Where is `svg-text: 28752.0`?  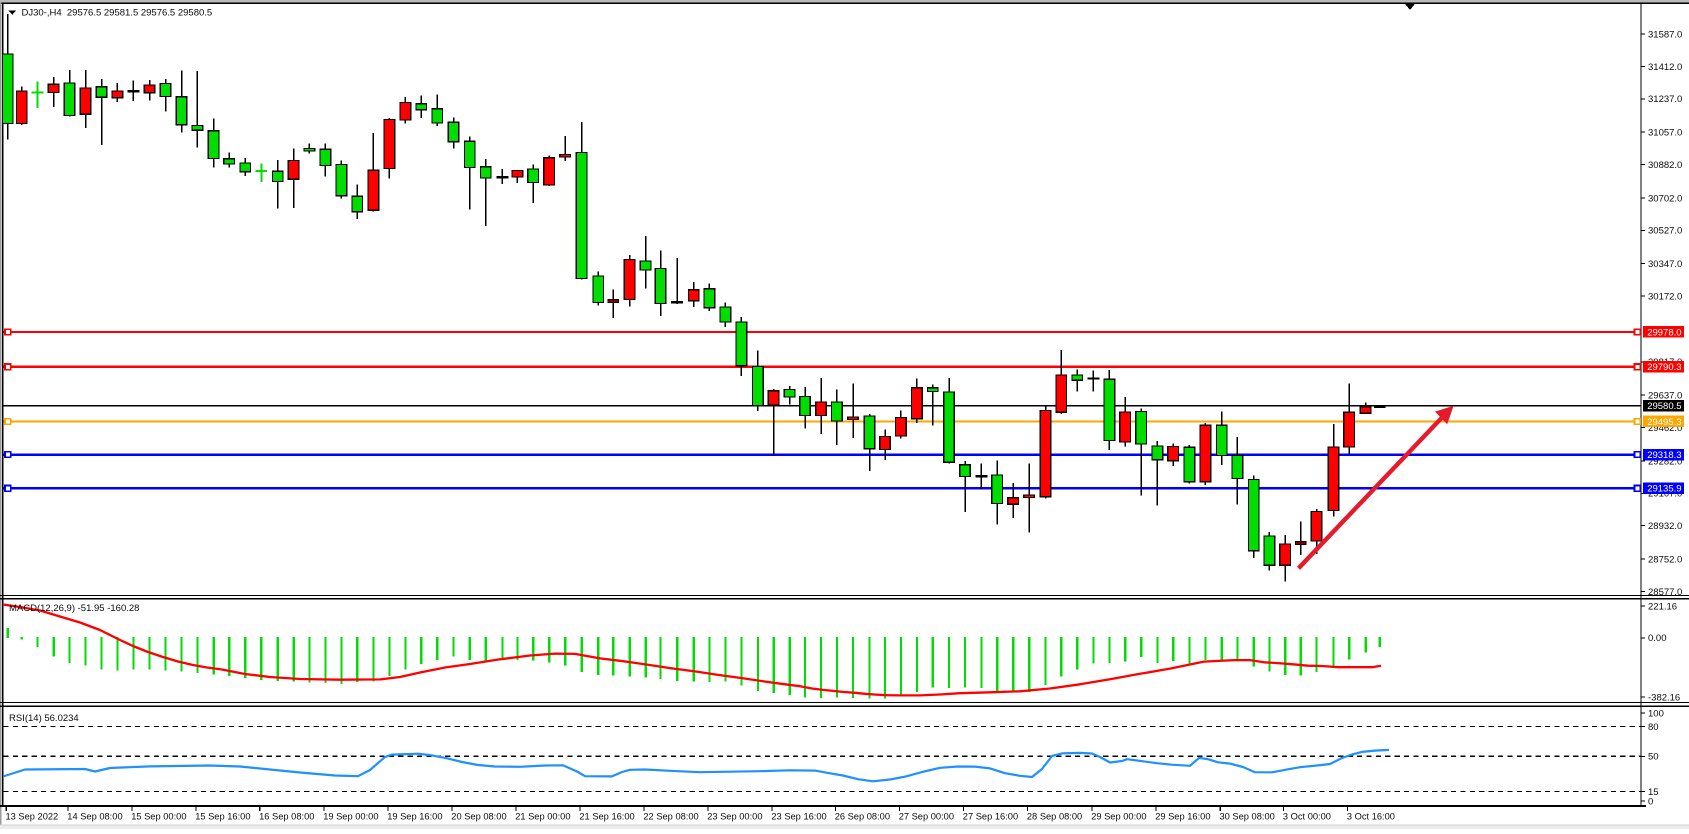 svg-text: 28752.0 is located at coordinates (1665, 560).